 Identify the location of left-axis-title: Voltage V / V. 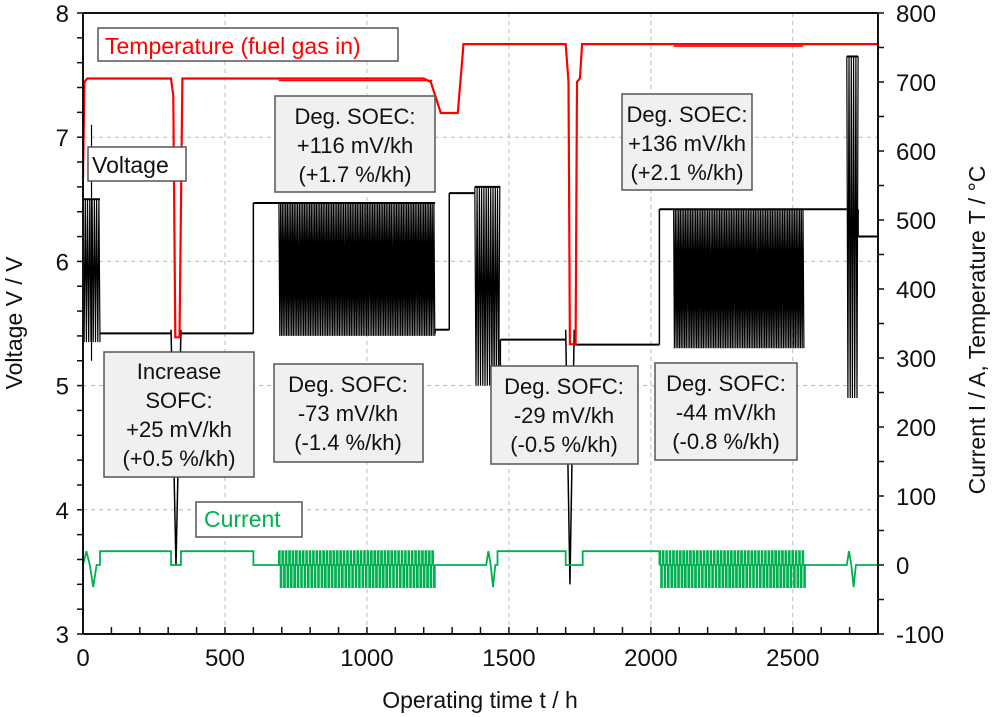
(14, 323).